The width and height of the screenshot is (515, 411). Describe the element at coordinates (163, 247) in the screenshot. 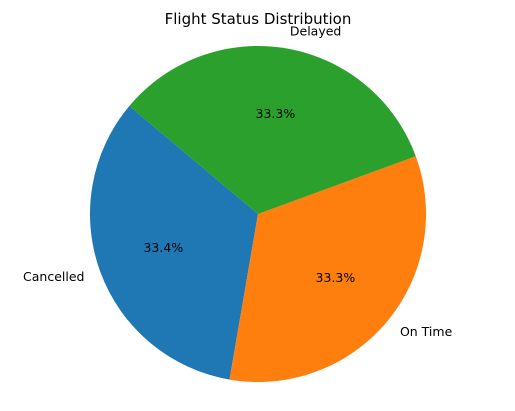

I see `slice-percent-cancelled: 33.4%` at that location.